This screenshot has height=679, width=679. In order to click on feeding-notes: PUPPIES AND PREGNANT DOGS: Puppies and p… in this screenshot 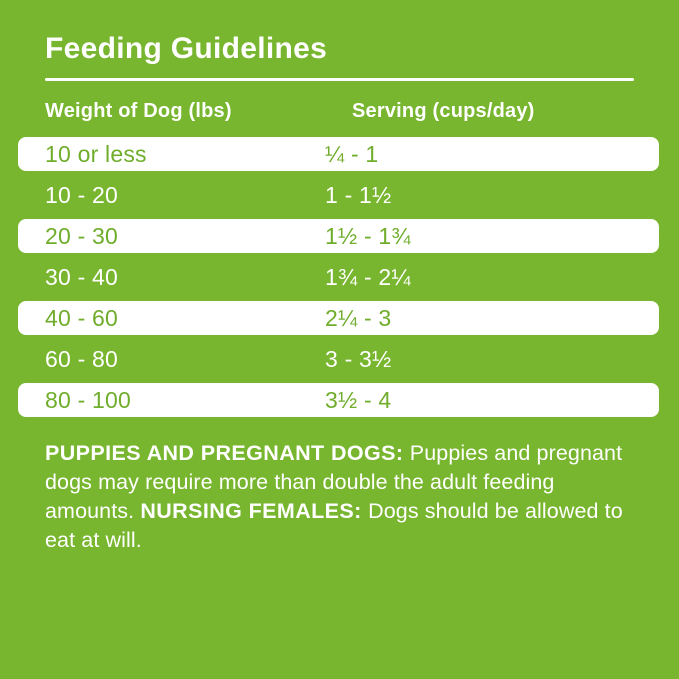, I will do `click(342, 497)`.